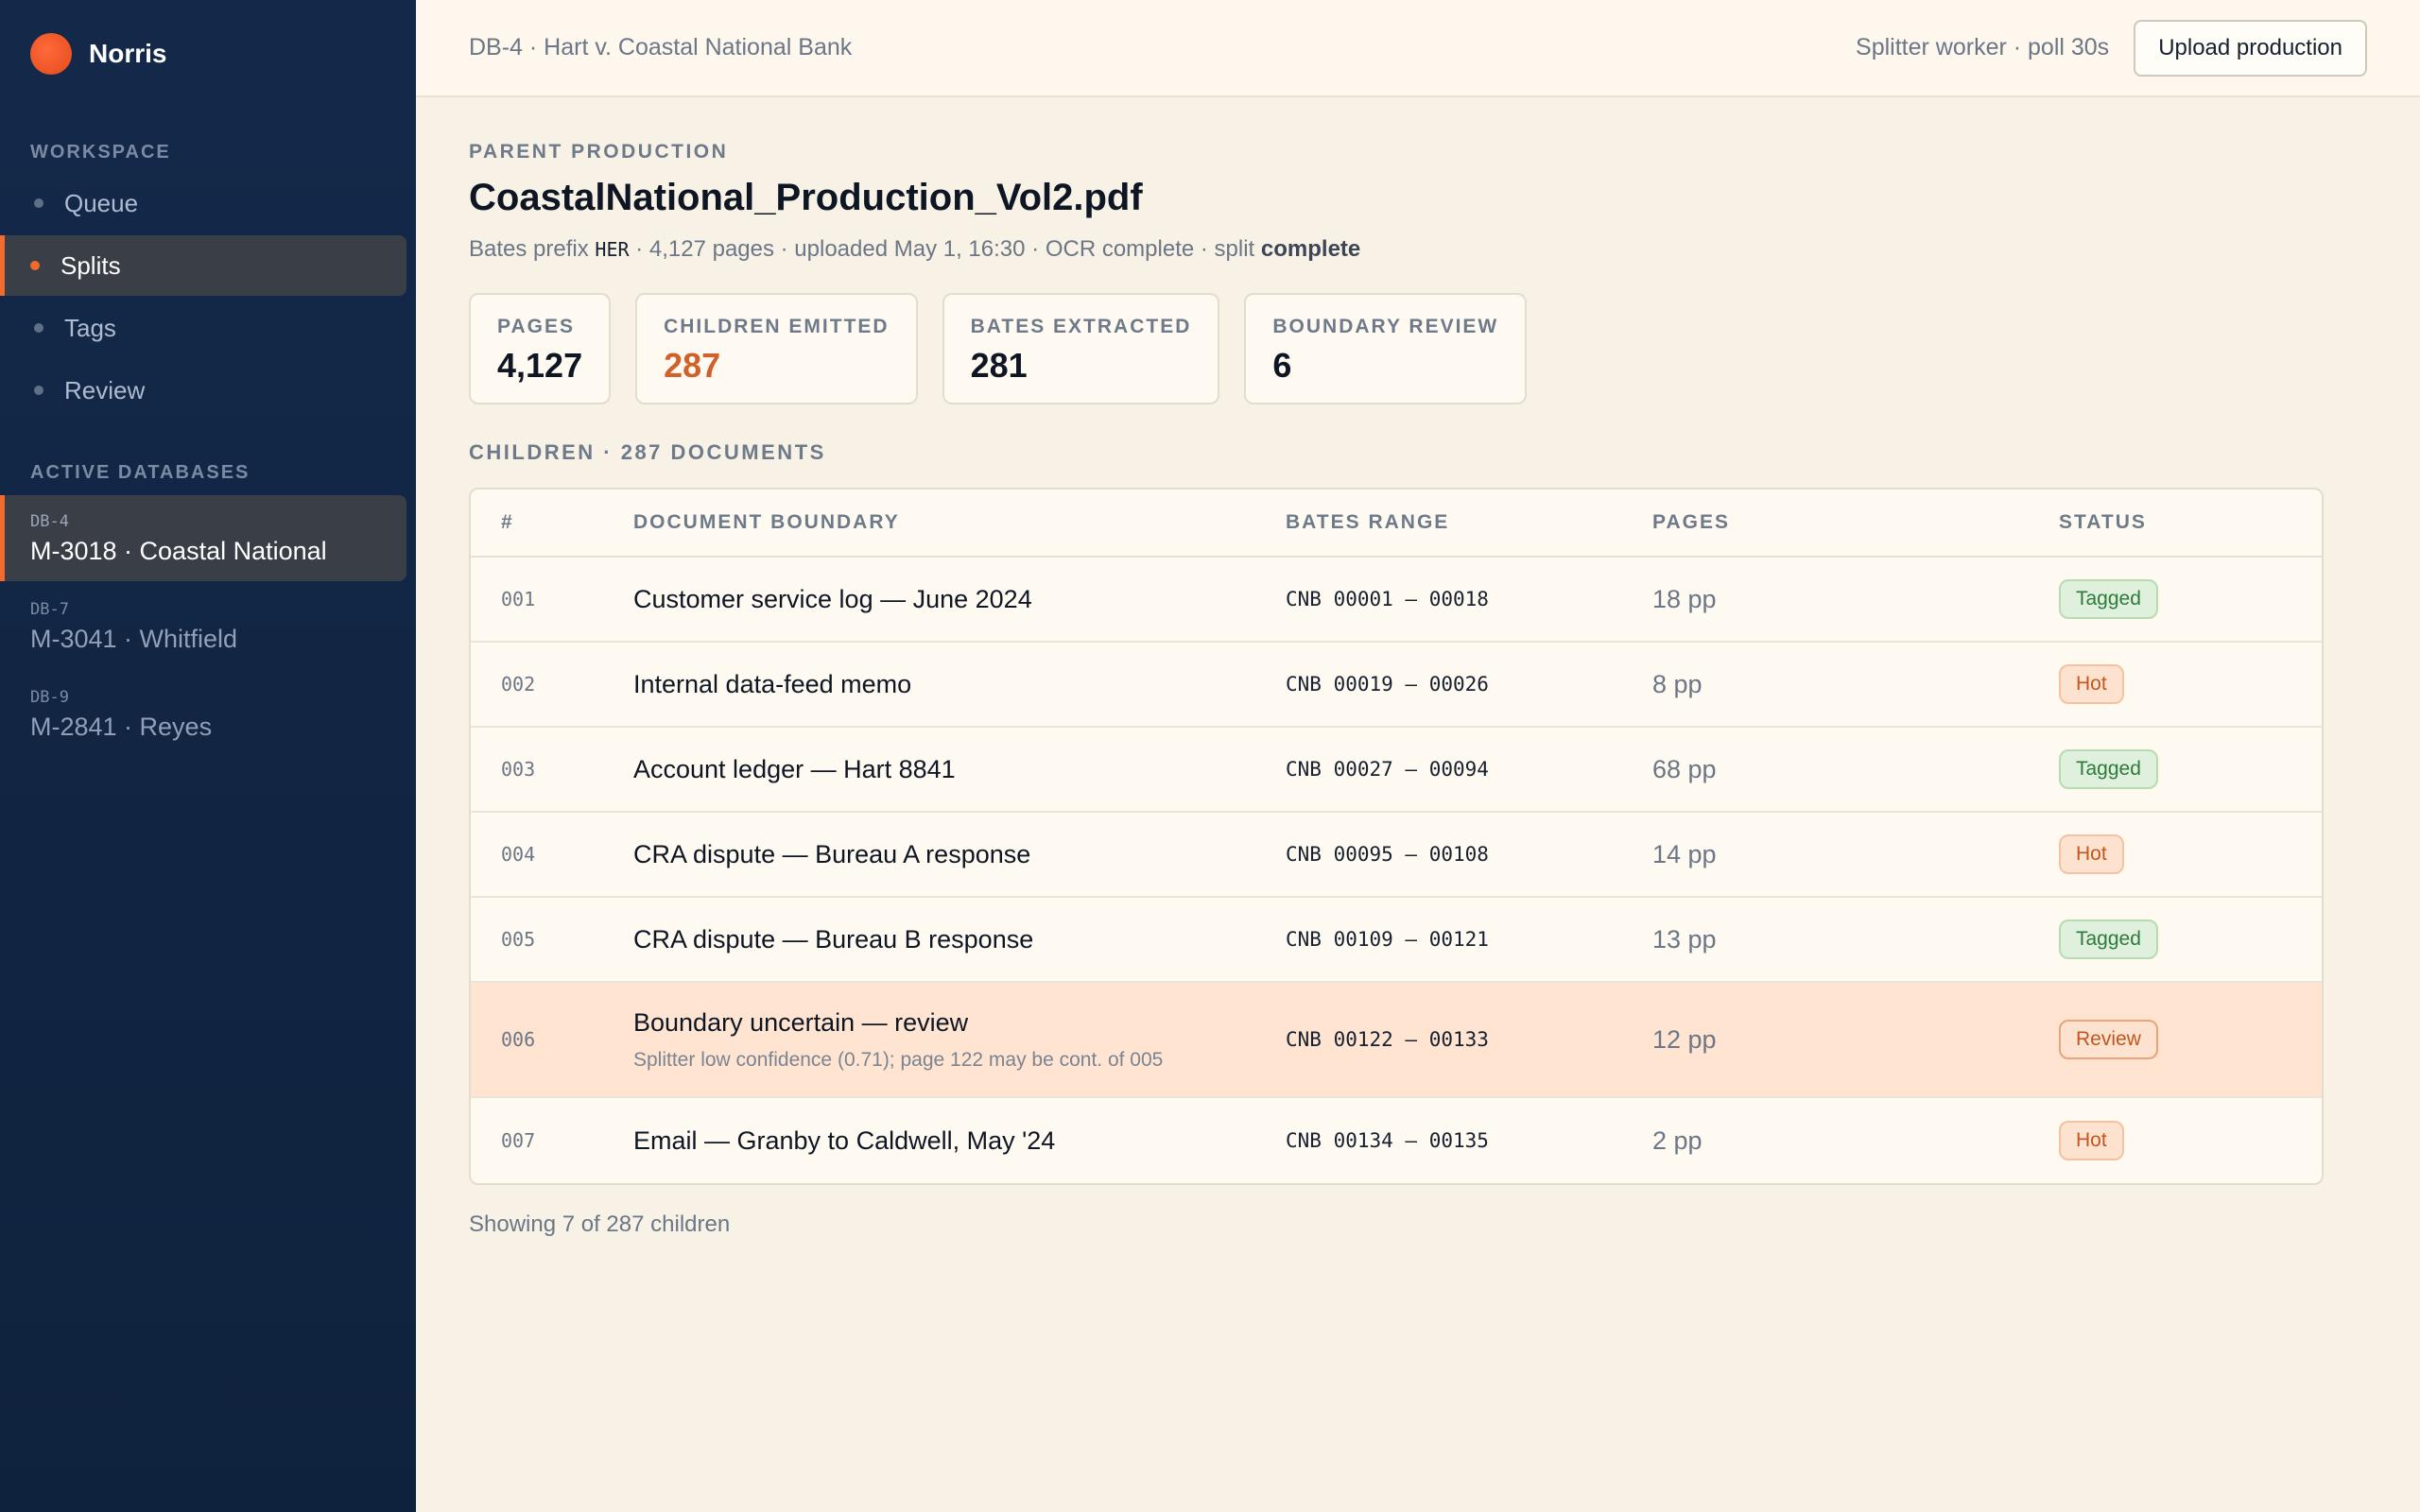 The image size is (2420, 1512). Describe the element at coordinates (1684, 768) in the screenshot. I see `page-count: 68 pp` at that location.